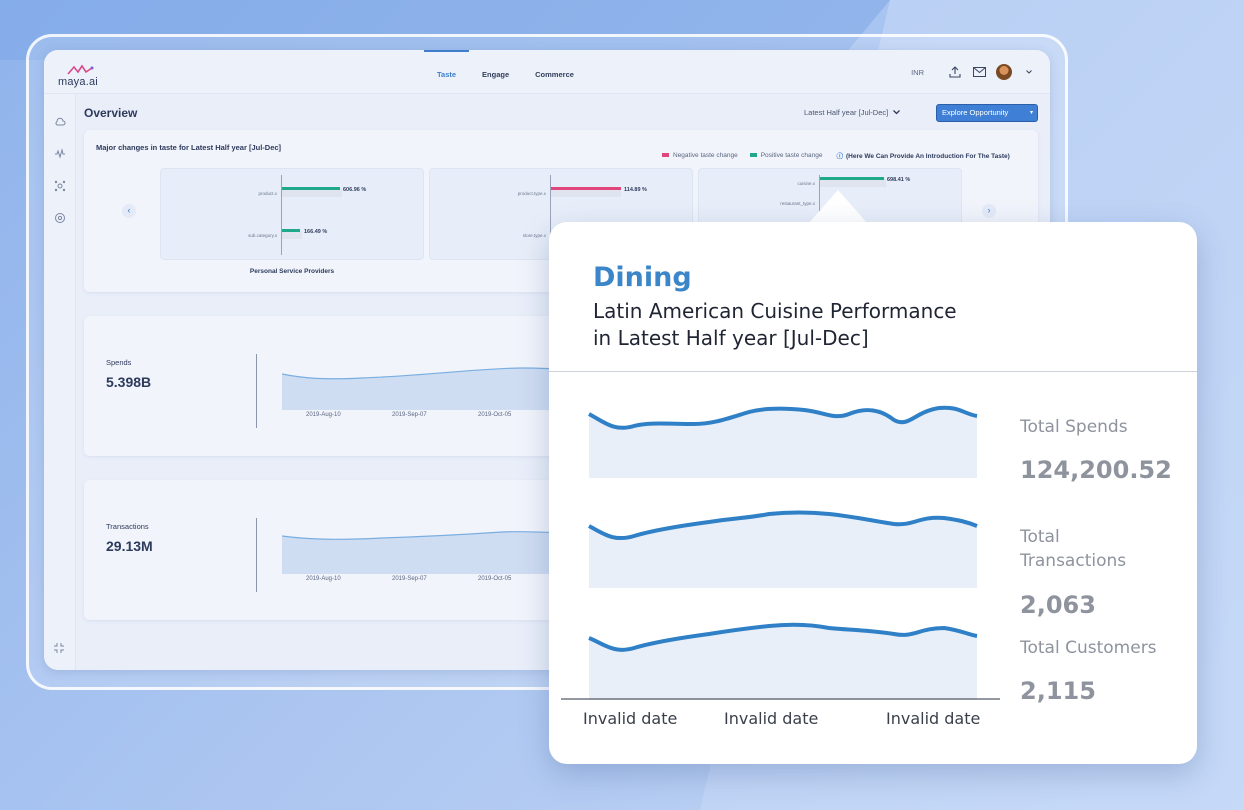 The image size is (1244, 810). Describe the element at coordinates (447, 72) in the screenshot. I see `tab-taste: Taste` at that location.